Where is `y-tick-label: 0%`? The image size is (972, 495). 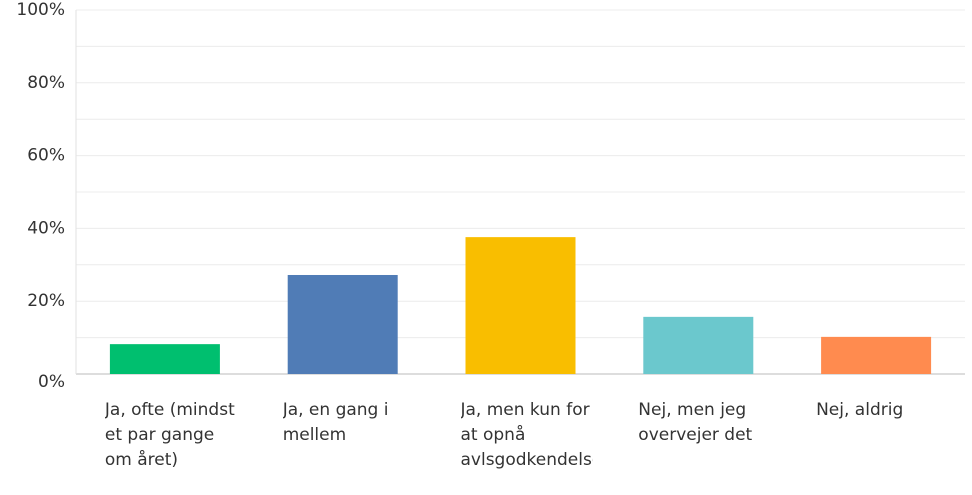
y-tick-label: 0% is located at coordinates (51, 382).